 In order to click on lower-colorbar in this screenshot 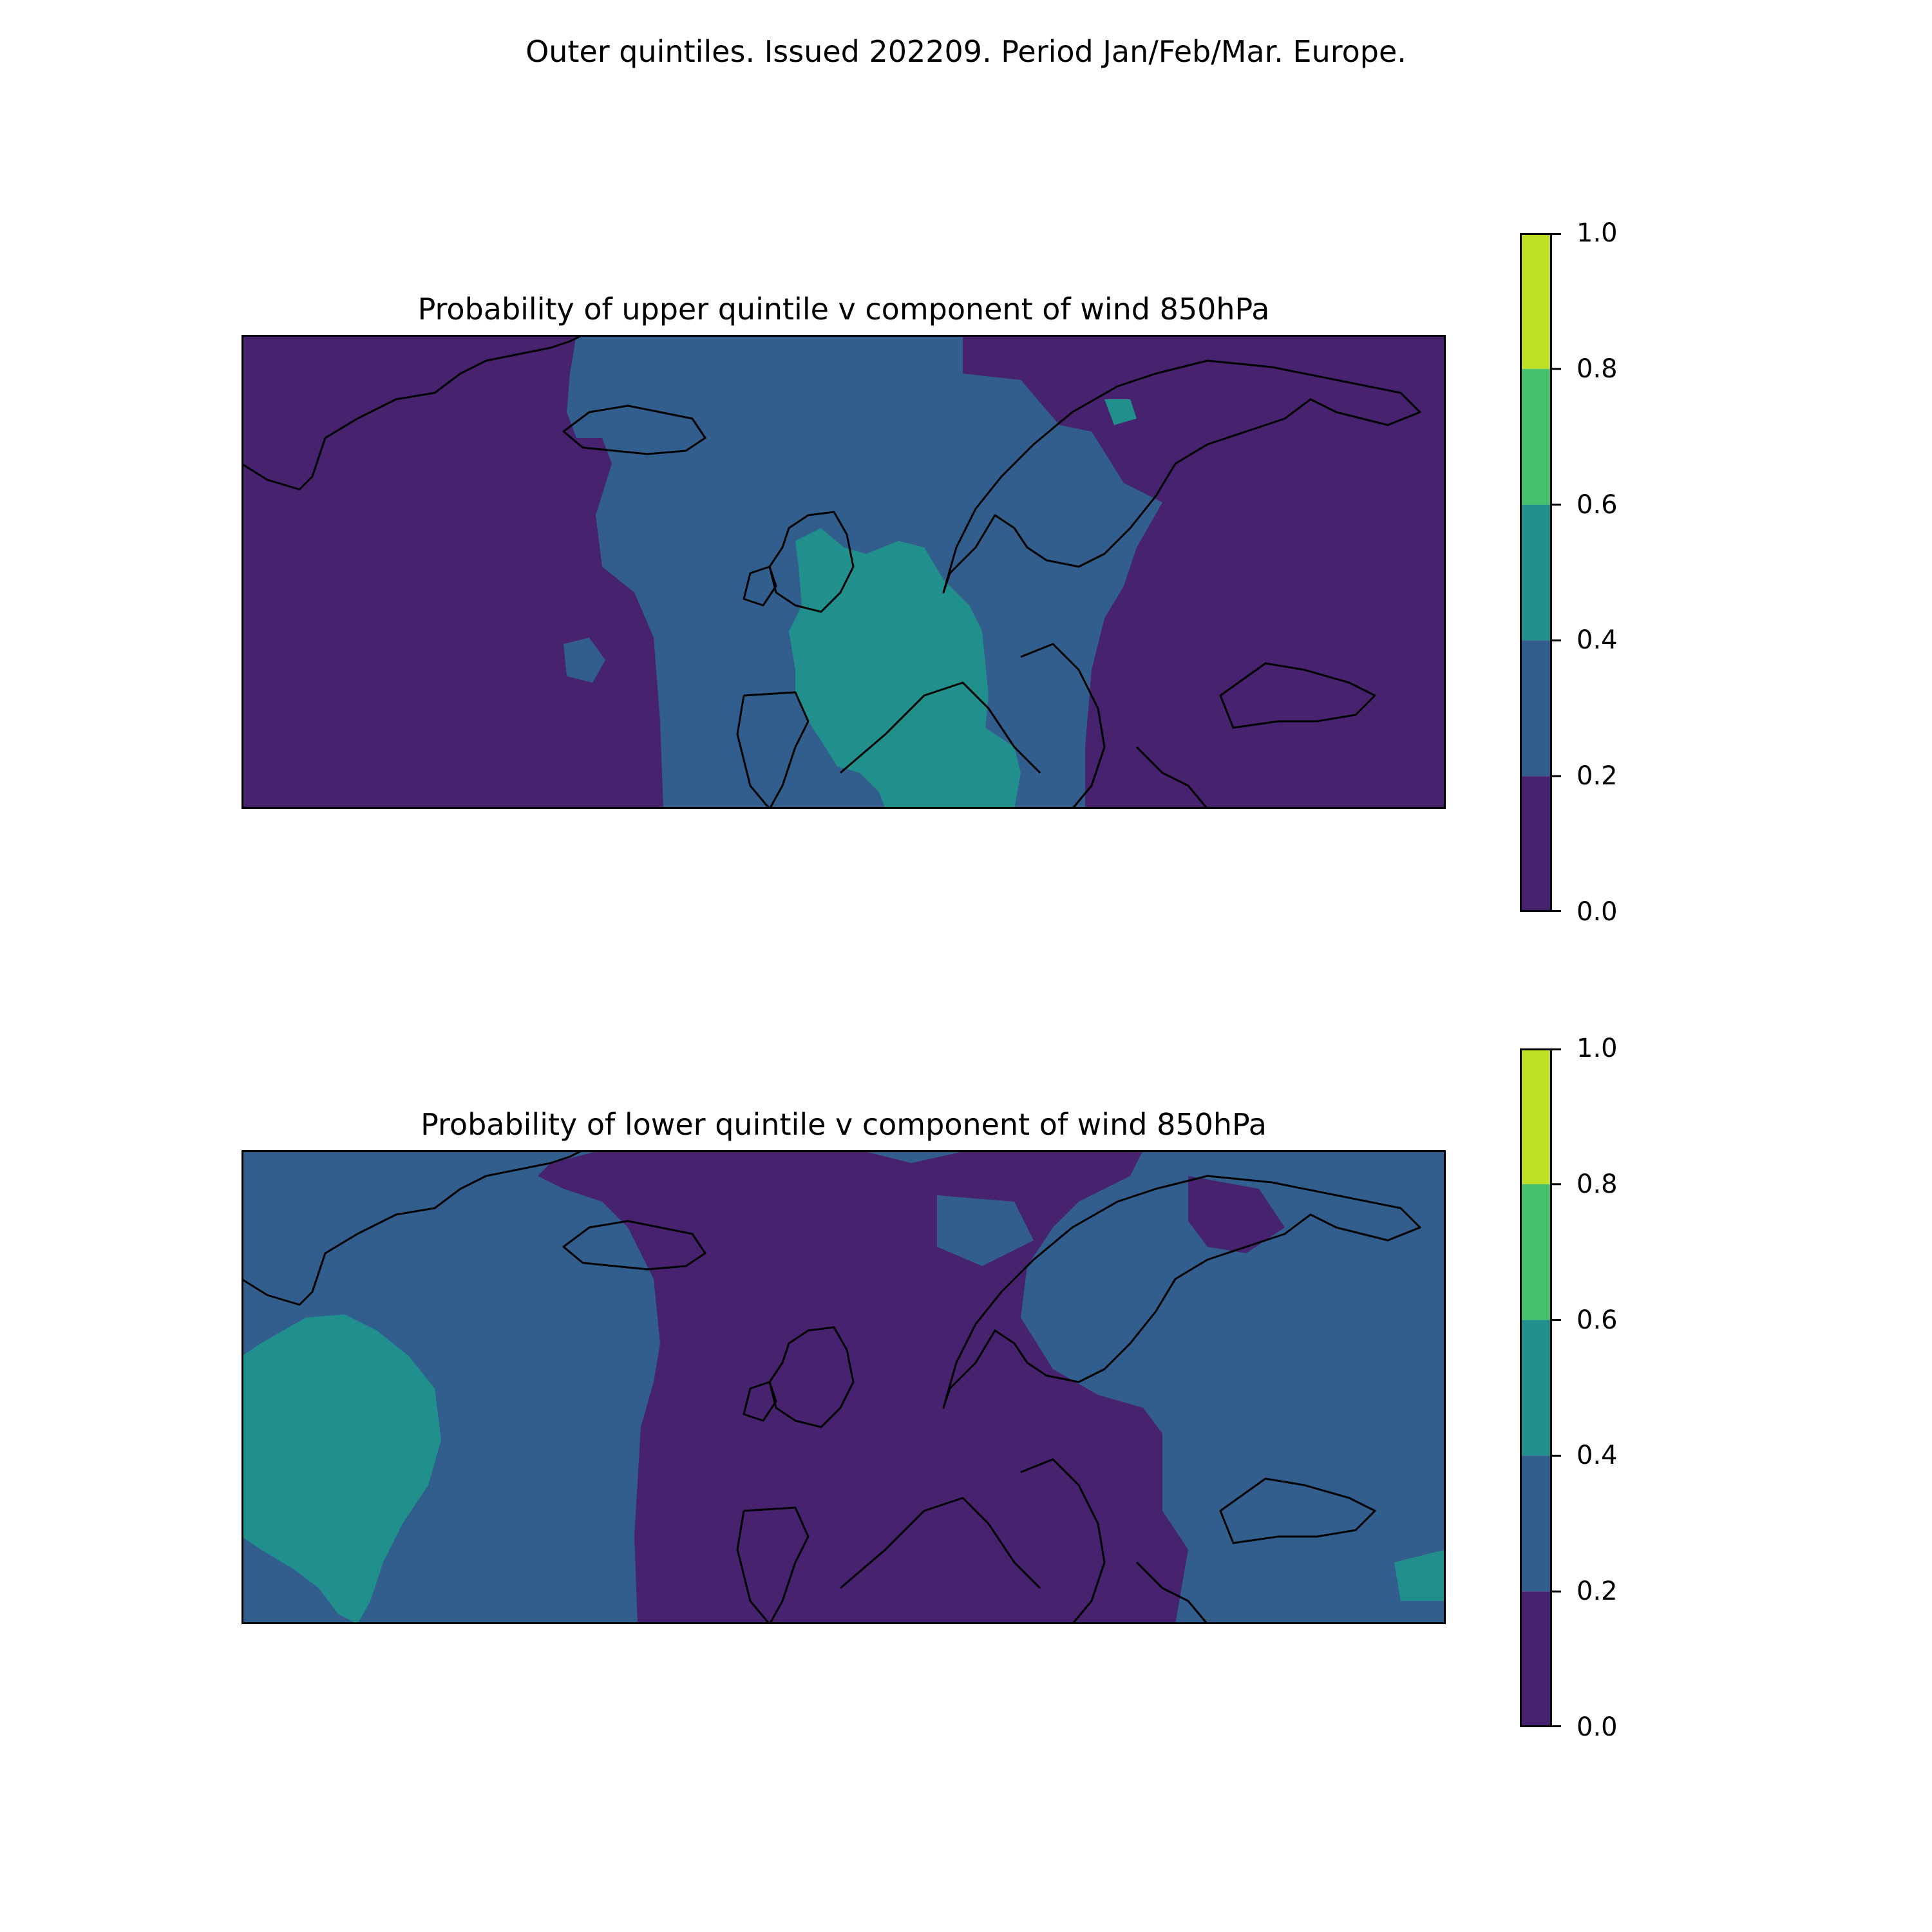, I will do `click(1536, 1387)`.